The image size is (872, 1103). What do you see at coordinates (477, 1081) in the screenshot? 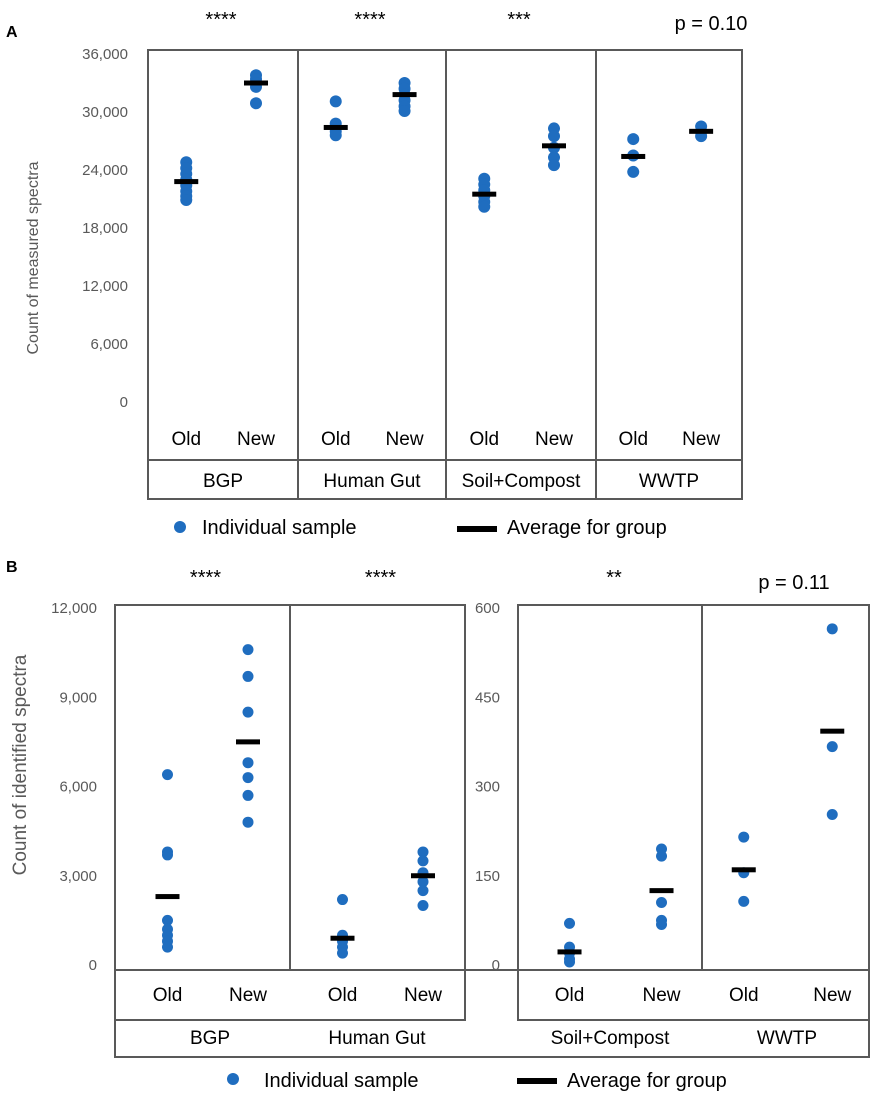
I see `legend-b: Individual sample Average for group` at bounding box center [477, 1081].